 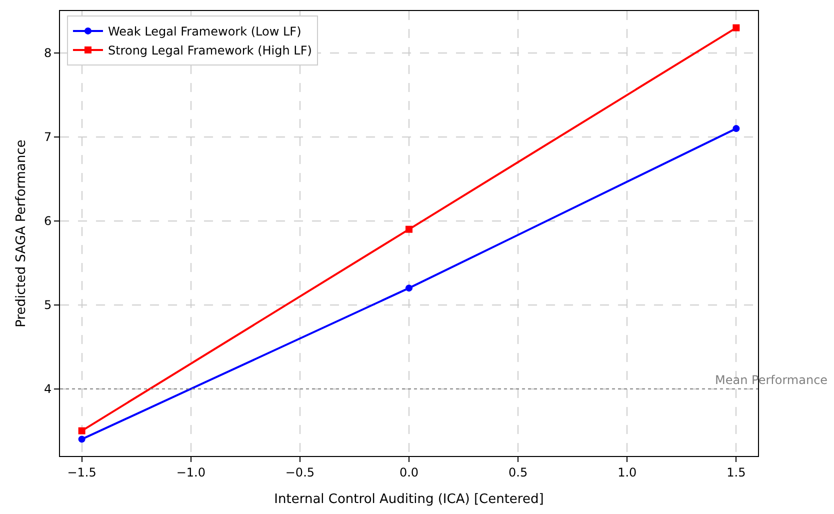 What do you see at coordinates (81, 472) in the screenshot?
I see `x-tick-label: −1.5` at bounding box center [81, 472].